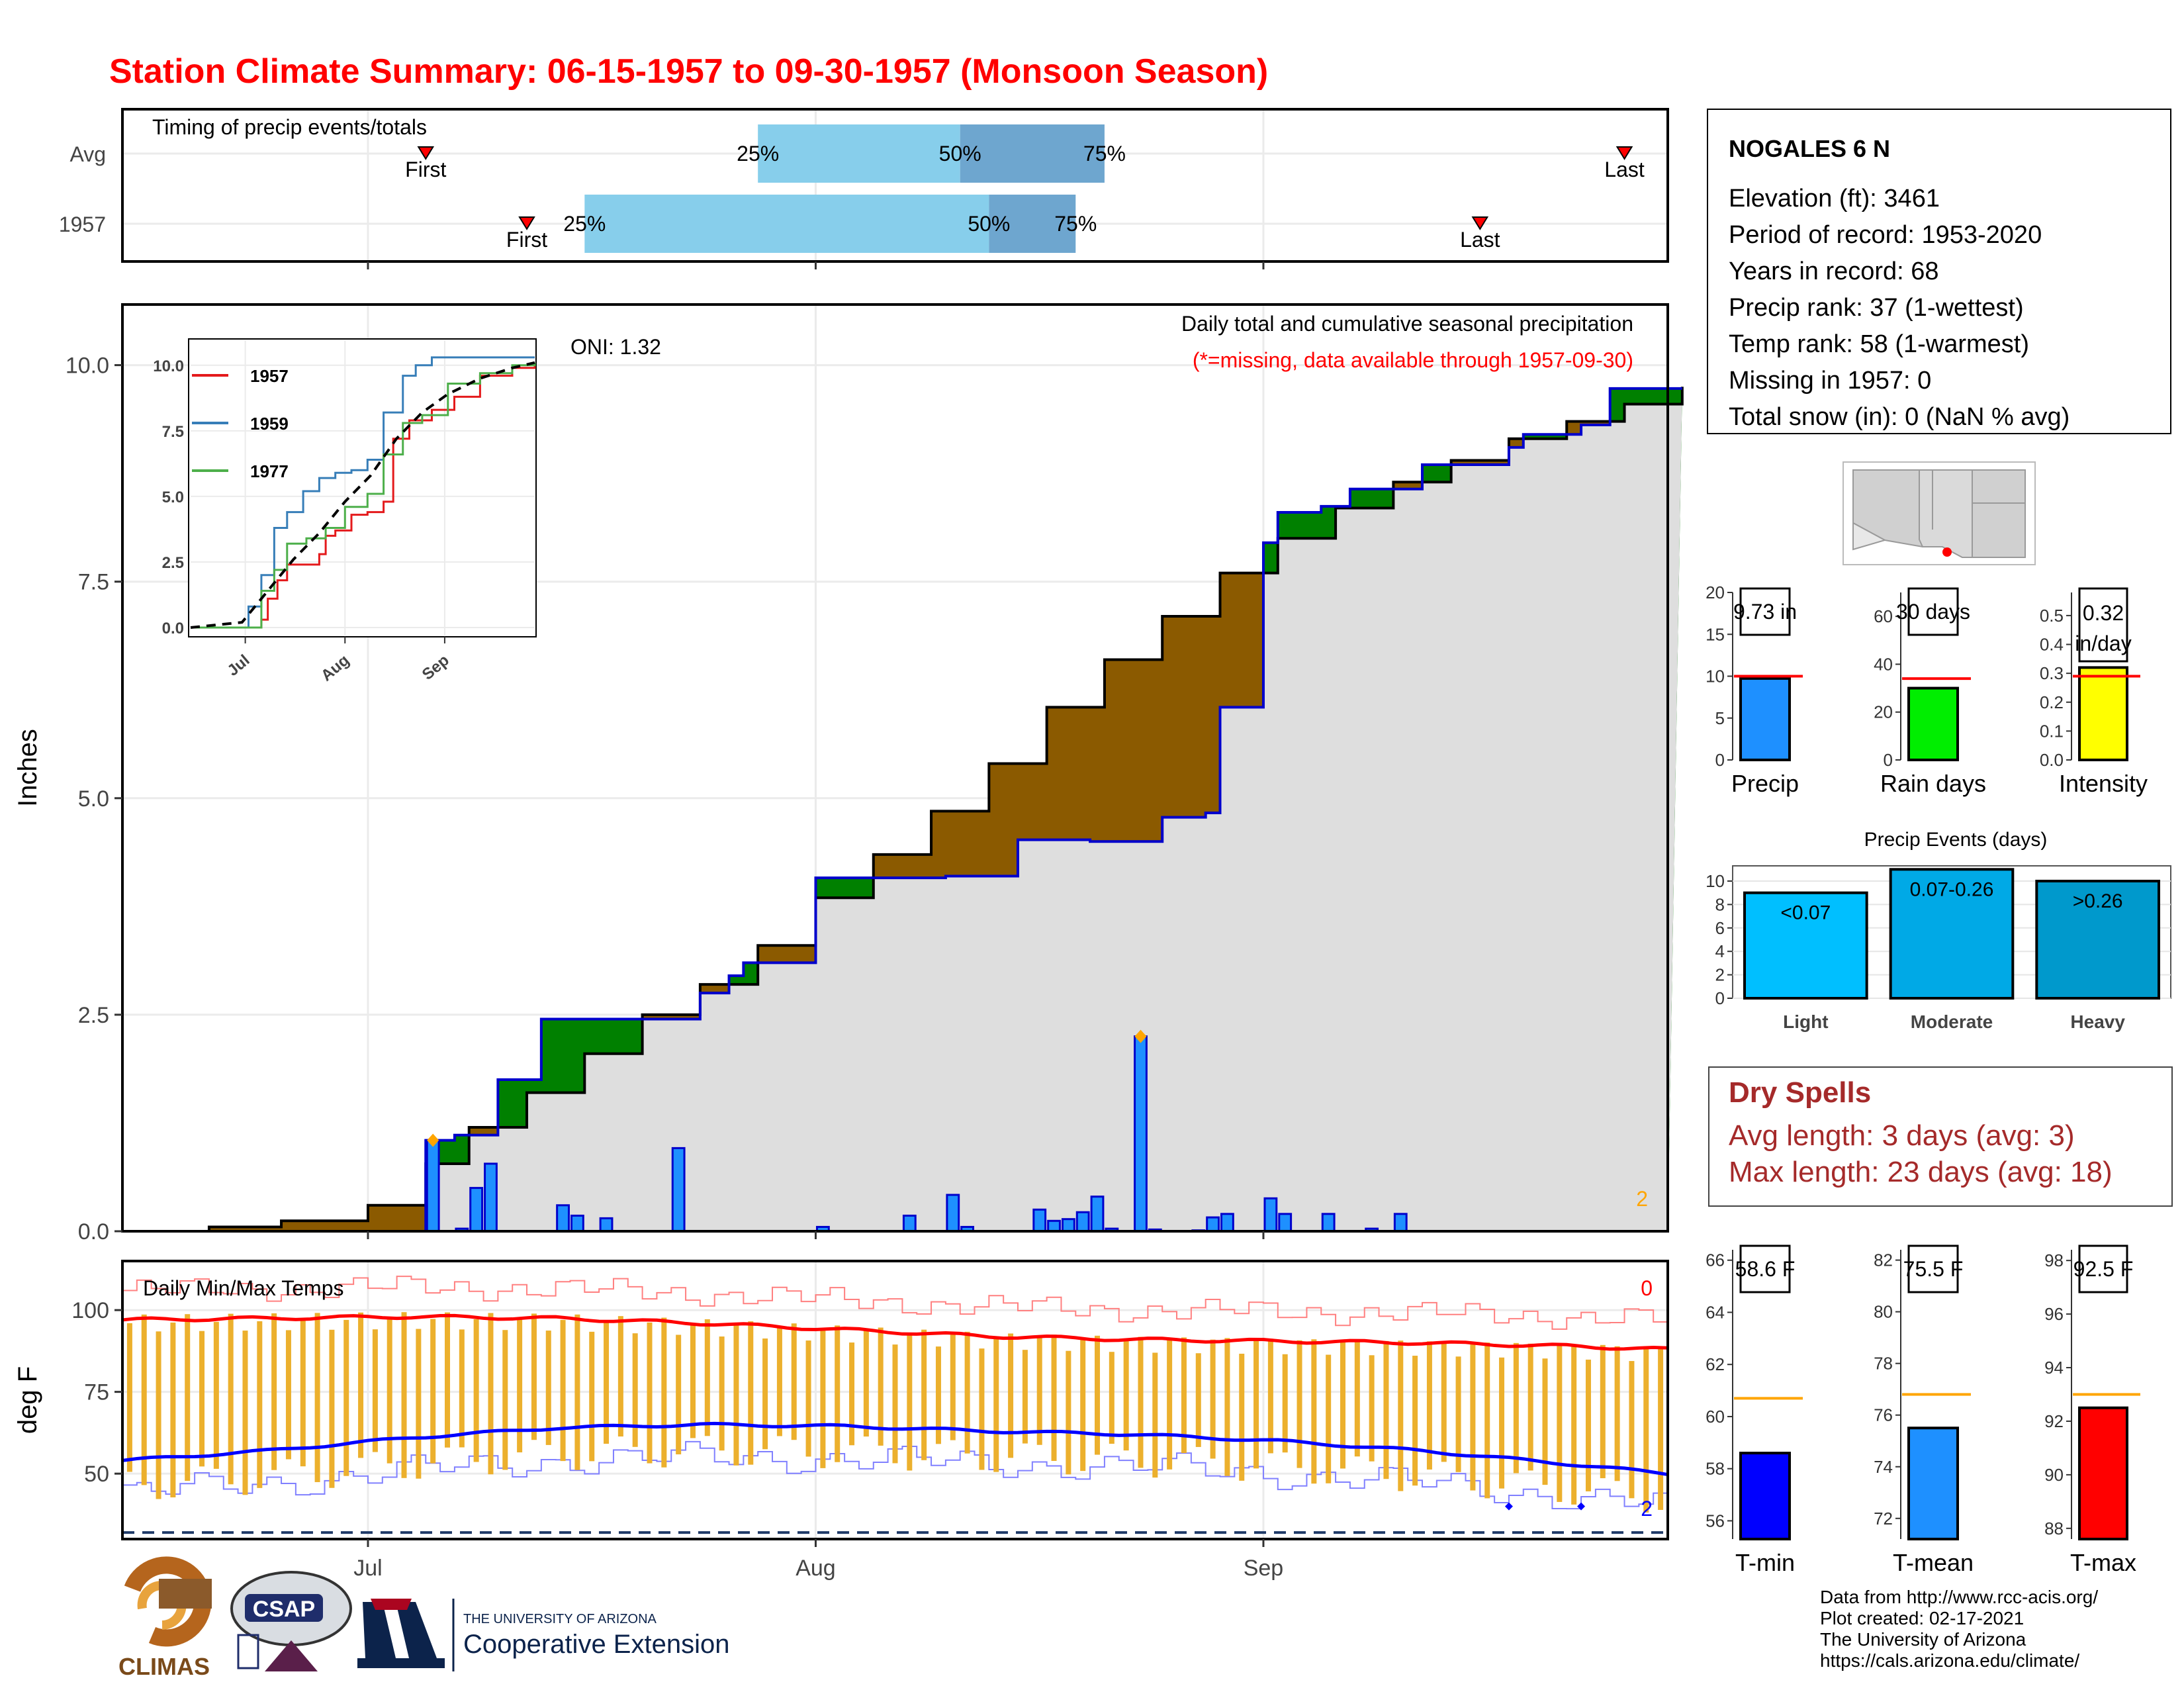  What do you see at coordinates (1952, 1021) in the screenshot?
I see `events-category-label: Moderate` at bounding box center [1952, 1021].